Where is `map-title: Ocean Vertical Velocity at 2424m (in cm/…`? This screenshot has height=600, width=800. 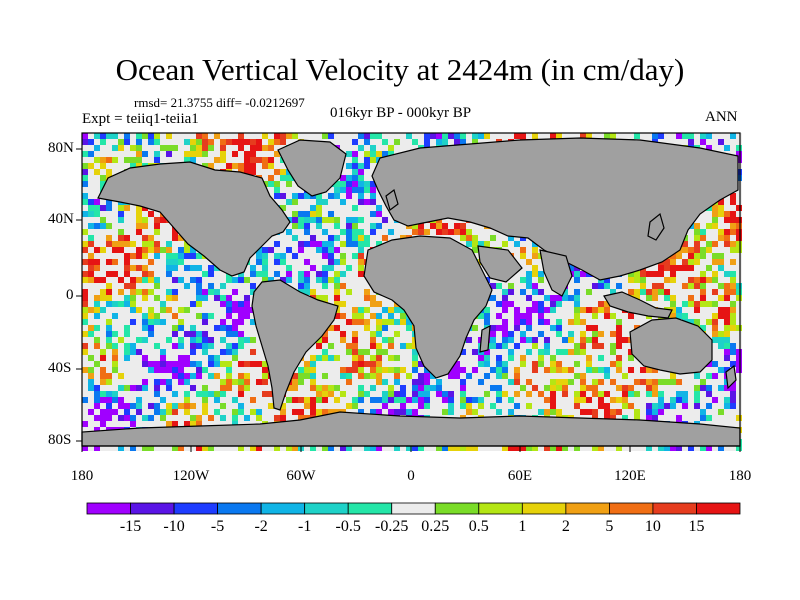 map-title: Ocean Vertical Velocity at 2424m (in cm/… is located at coordinates (400, 69).